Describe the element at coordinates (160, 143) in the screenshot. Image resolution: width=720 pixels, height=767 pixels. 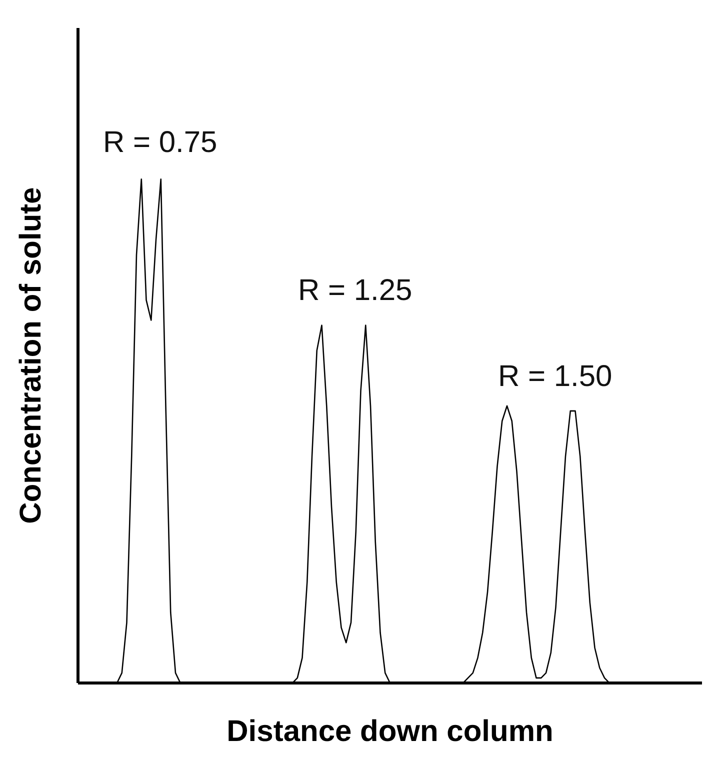
I see `text: R = 0.75` at that location.